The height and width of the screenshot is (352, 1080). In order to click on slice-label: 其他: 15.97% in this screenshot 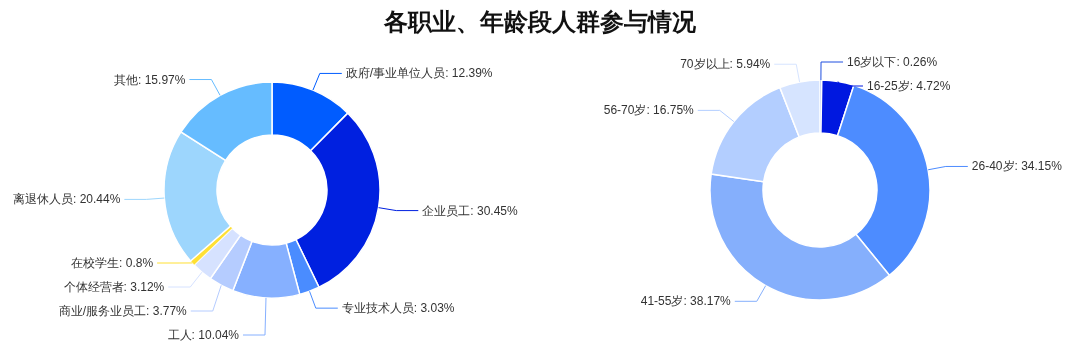, I will do `click(150, 79)`.